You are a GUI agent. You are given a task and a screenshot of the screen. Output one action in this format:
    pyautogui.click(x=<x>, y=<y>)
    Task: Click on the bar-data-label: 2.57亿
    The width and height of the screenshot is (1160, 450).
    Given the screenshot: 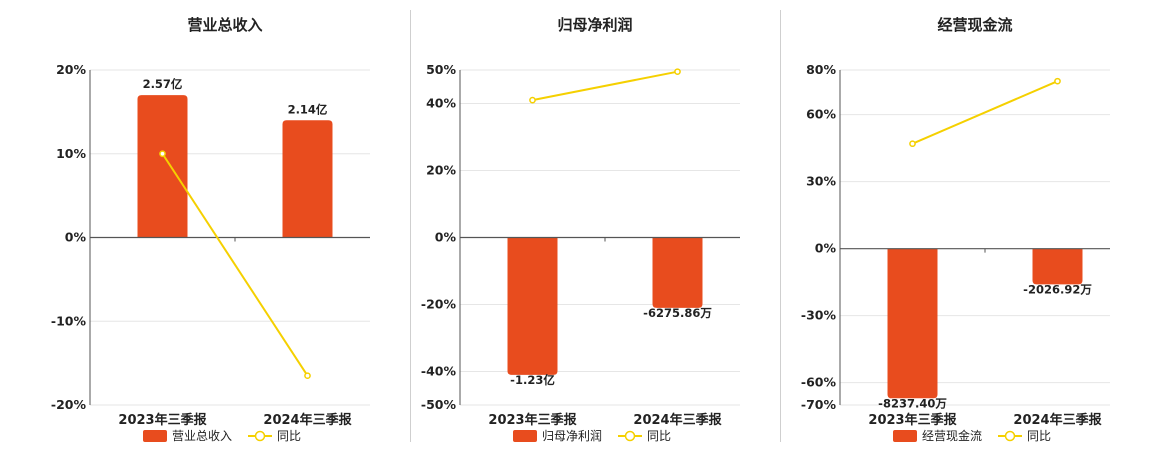 What is the action you would take?
    pyautogui.click(x=163, y=84)
    